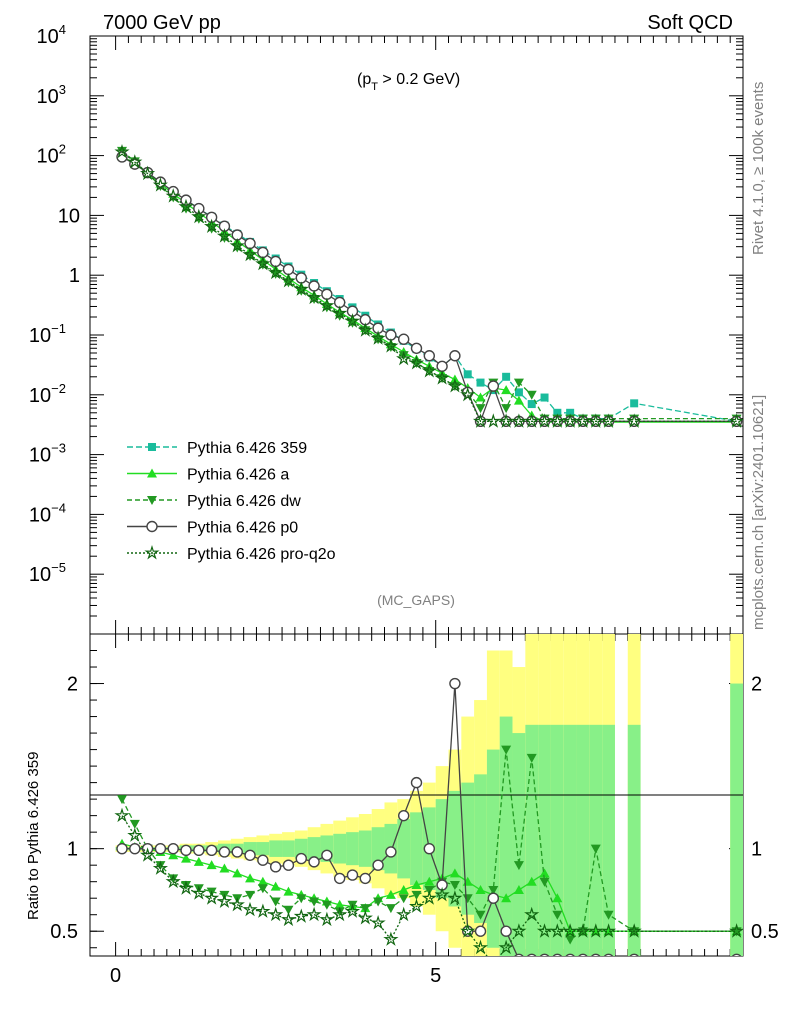 The height and width of the screenshot is (1024, 786). I want to click on ratio-y-tick-label-right: 0.5, so click(765, 932).